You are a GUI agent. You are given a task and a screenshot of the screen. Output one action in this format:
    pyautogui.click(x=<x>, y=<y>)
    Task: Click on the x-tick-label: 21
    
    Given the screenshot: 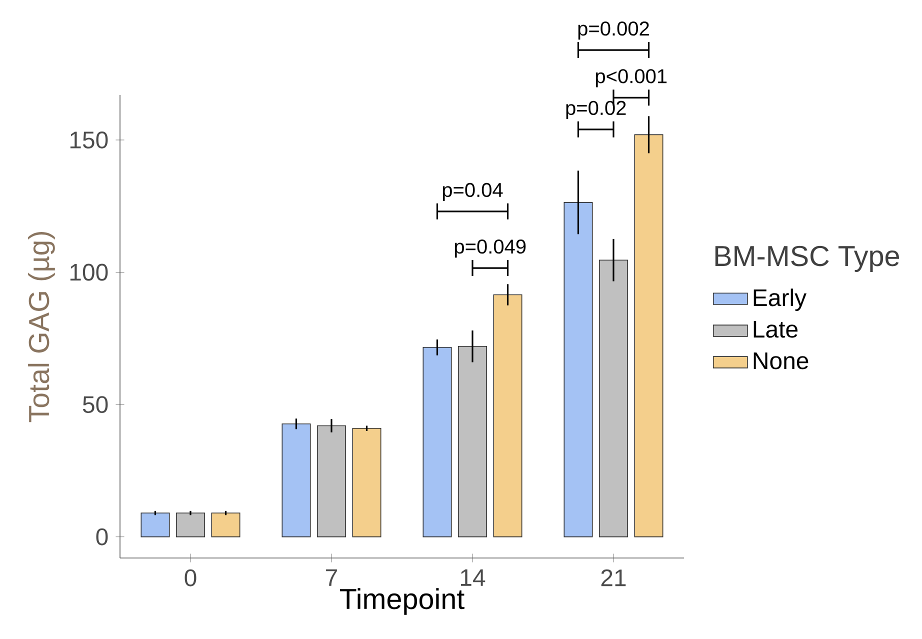 What is the action you would take?
    pyautogui.click(x=613, y=577)
    